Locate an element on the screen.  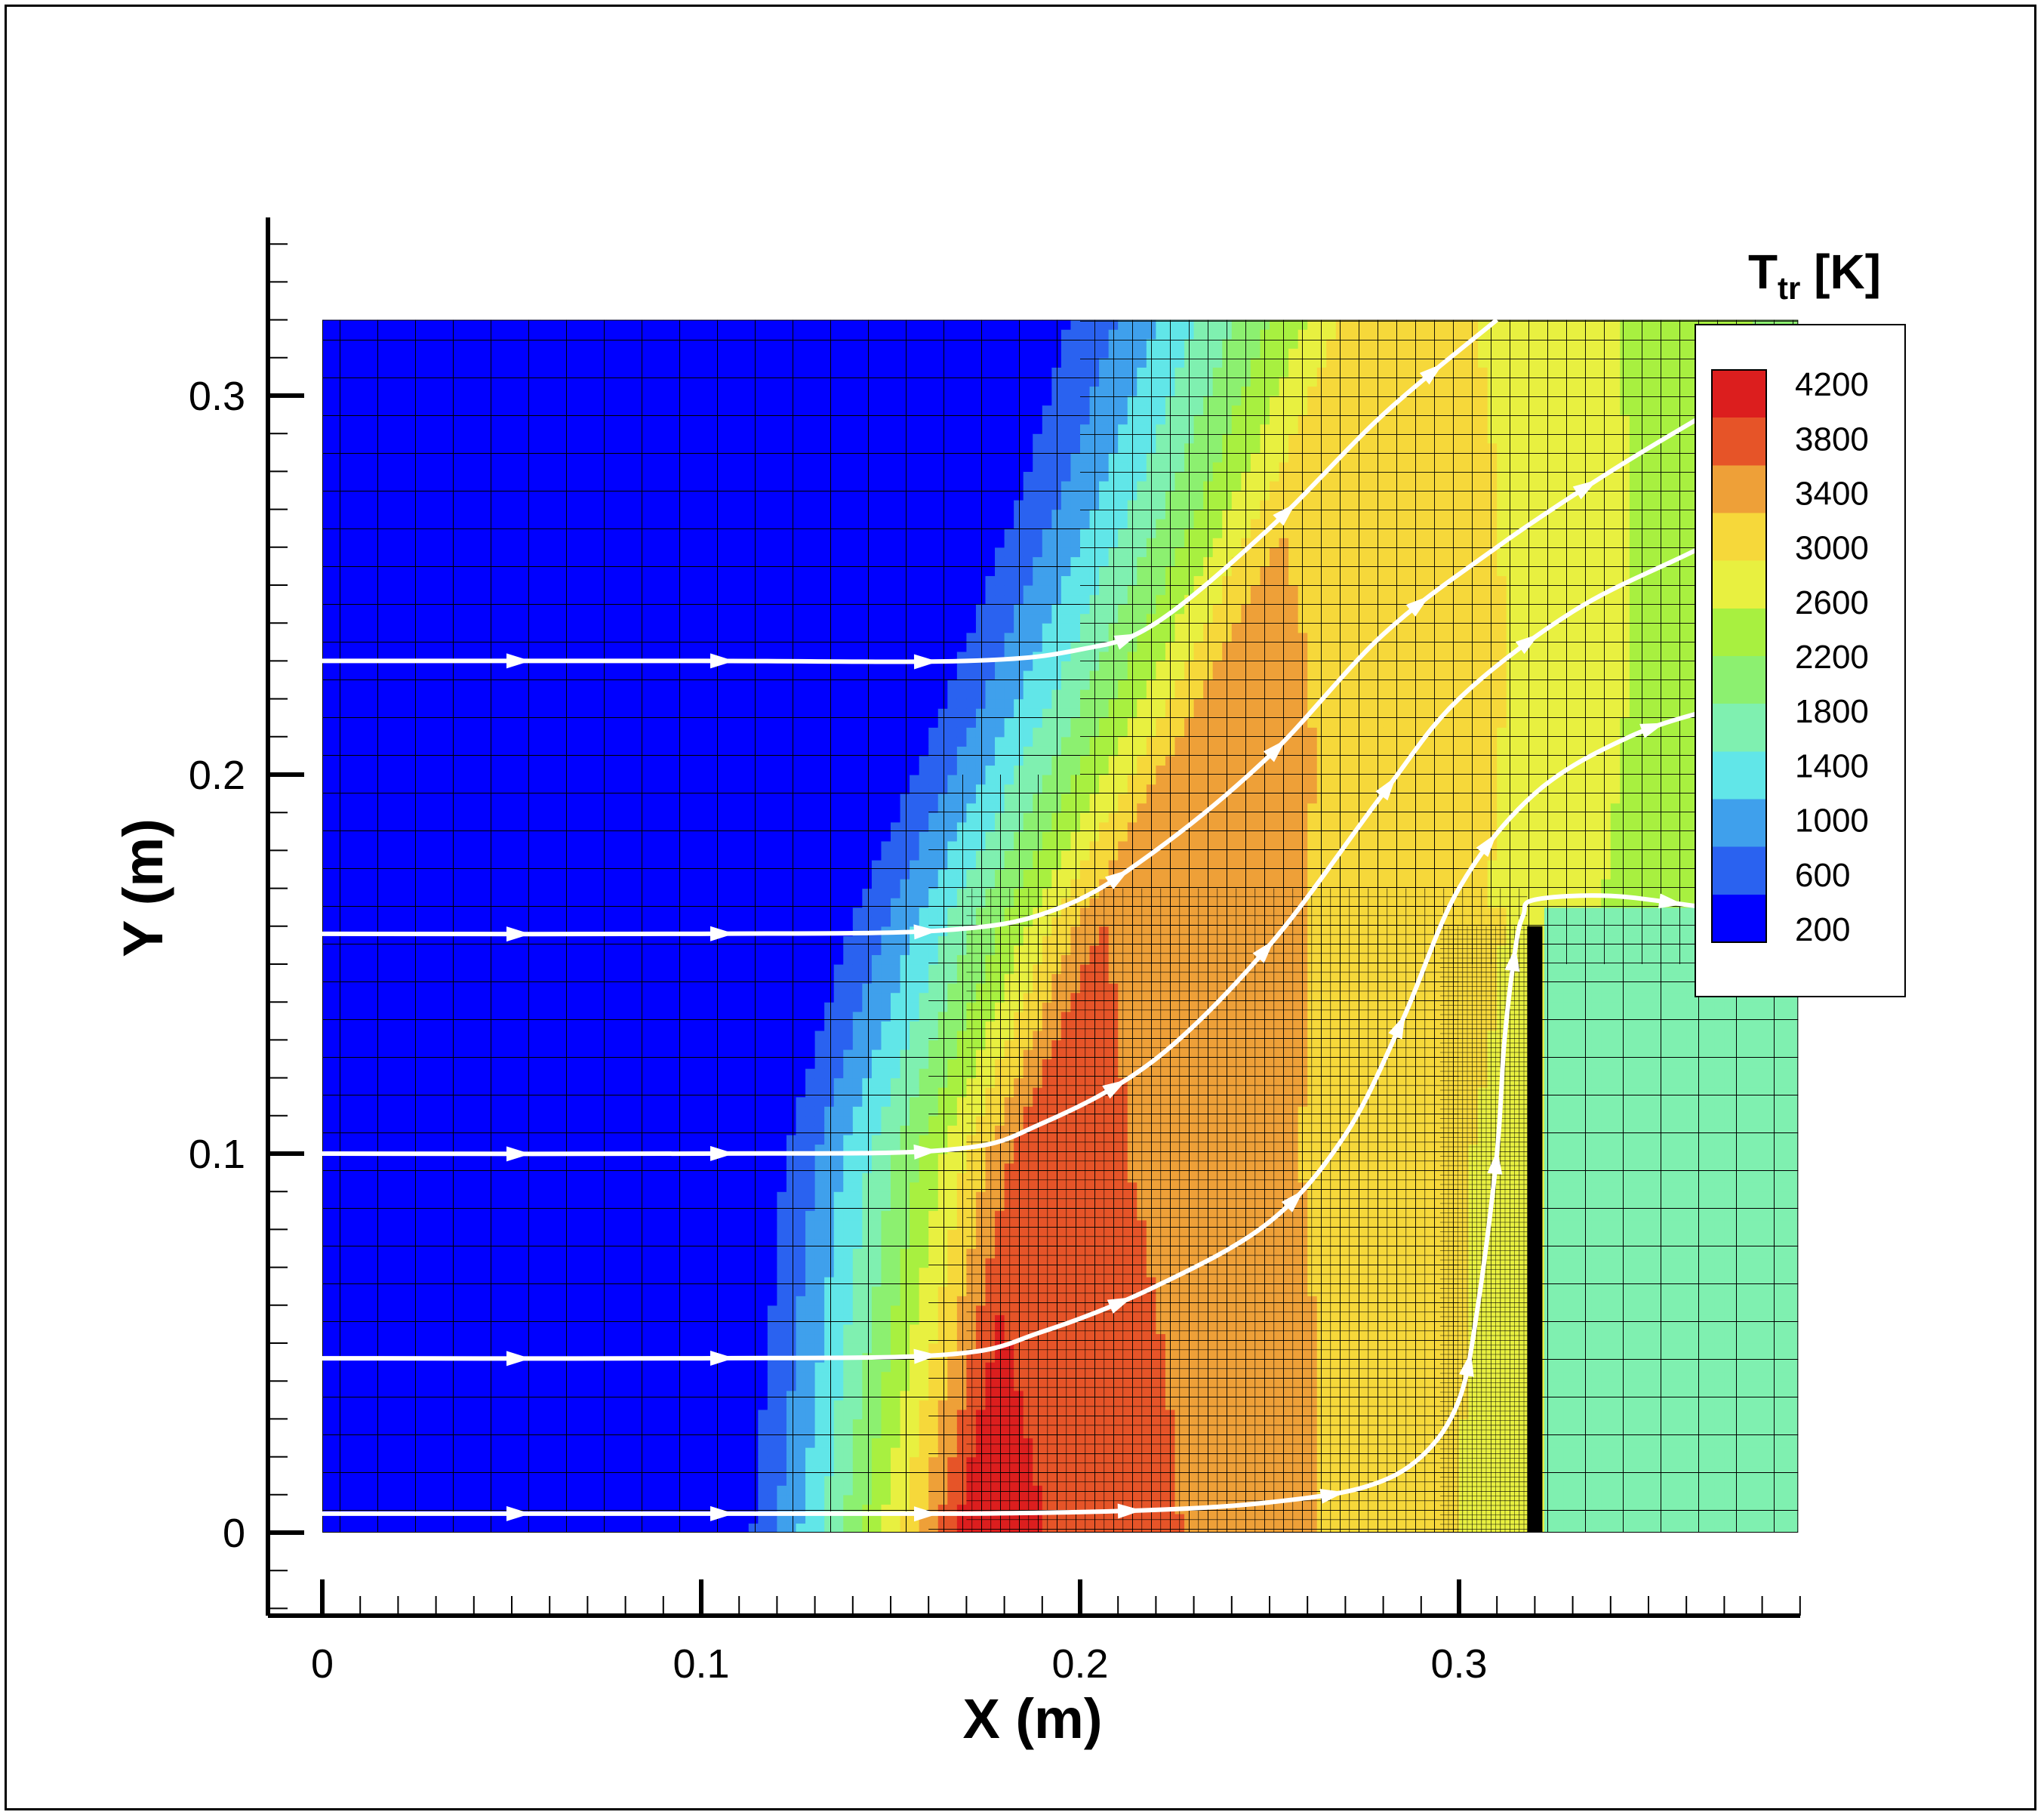
colorbar-level-label: 200 is located at coordinates (1822, 929).